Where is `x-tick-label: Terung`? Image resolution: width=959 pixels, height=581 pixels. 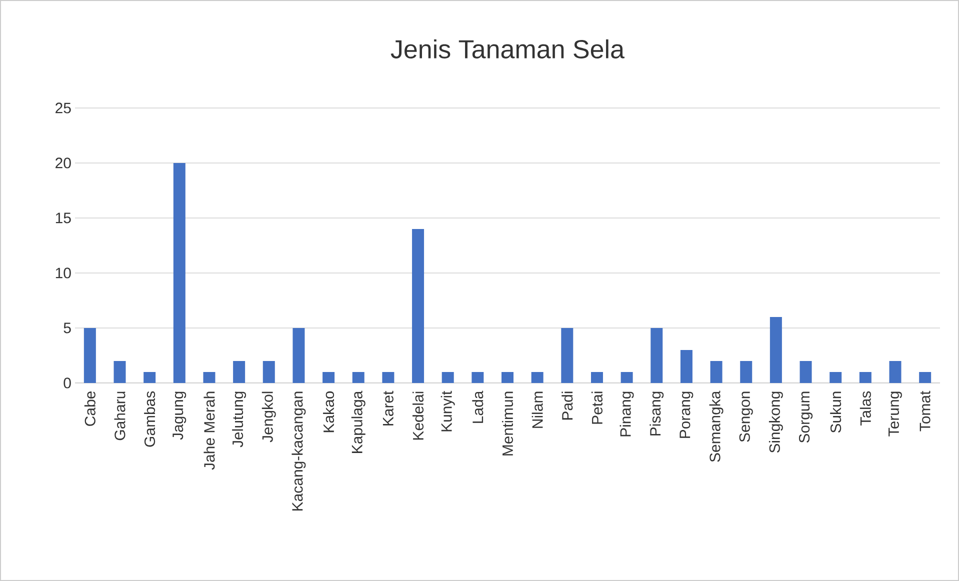 x-tick-label: Terung is located at coordinates (895, 414).